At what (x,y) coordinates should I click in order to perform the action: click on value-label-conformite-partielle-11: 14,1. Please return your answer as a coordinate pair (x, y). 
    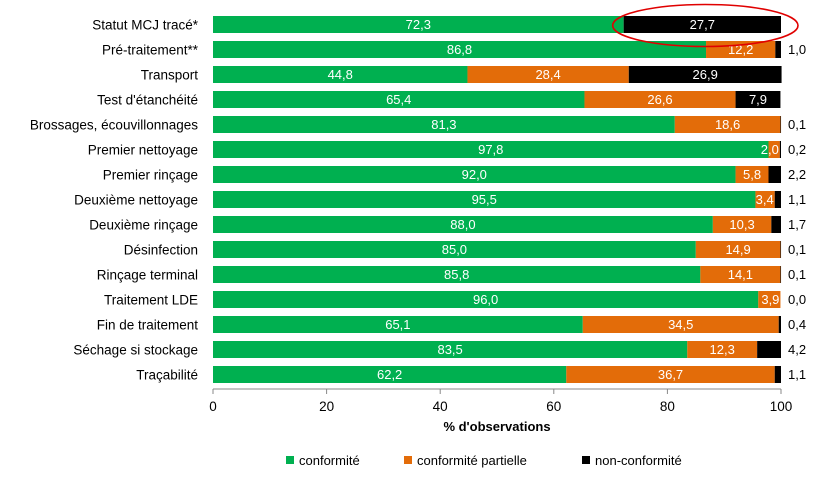
    Looking at the image, I should click on (740, 274).